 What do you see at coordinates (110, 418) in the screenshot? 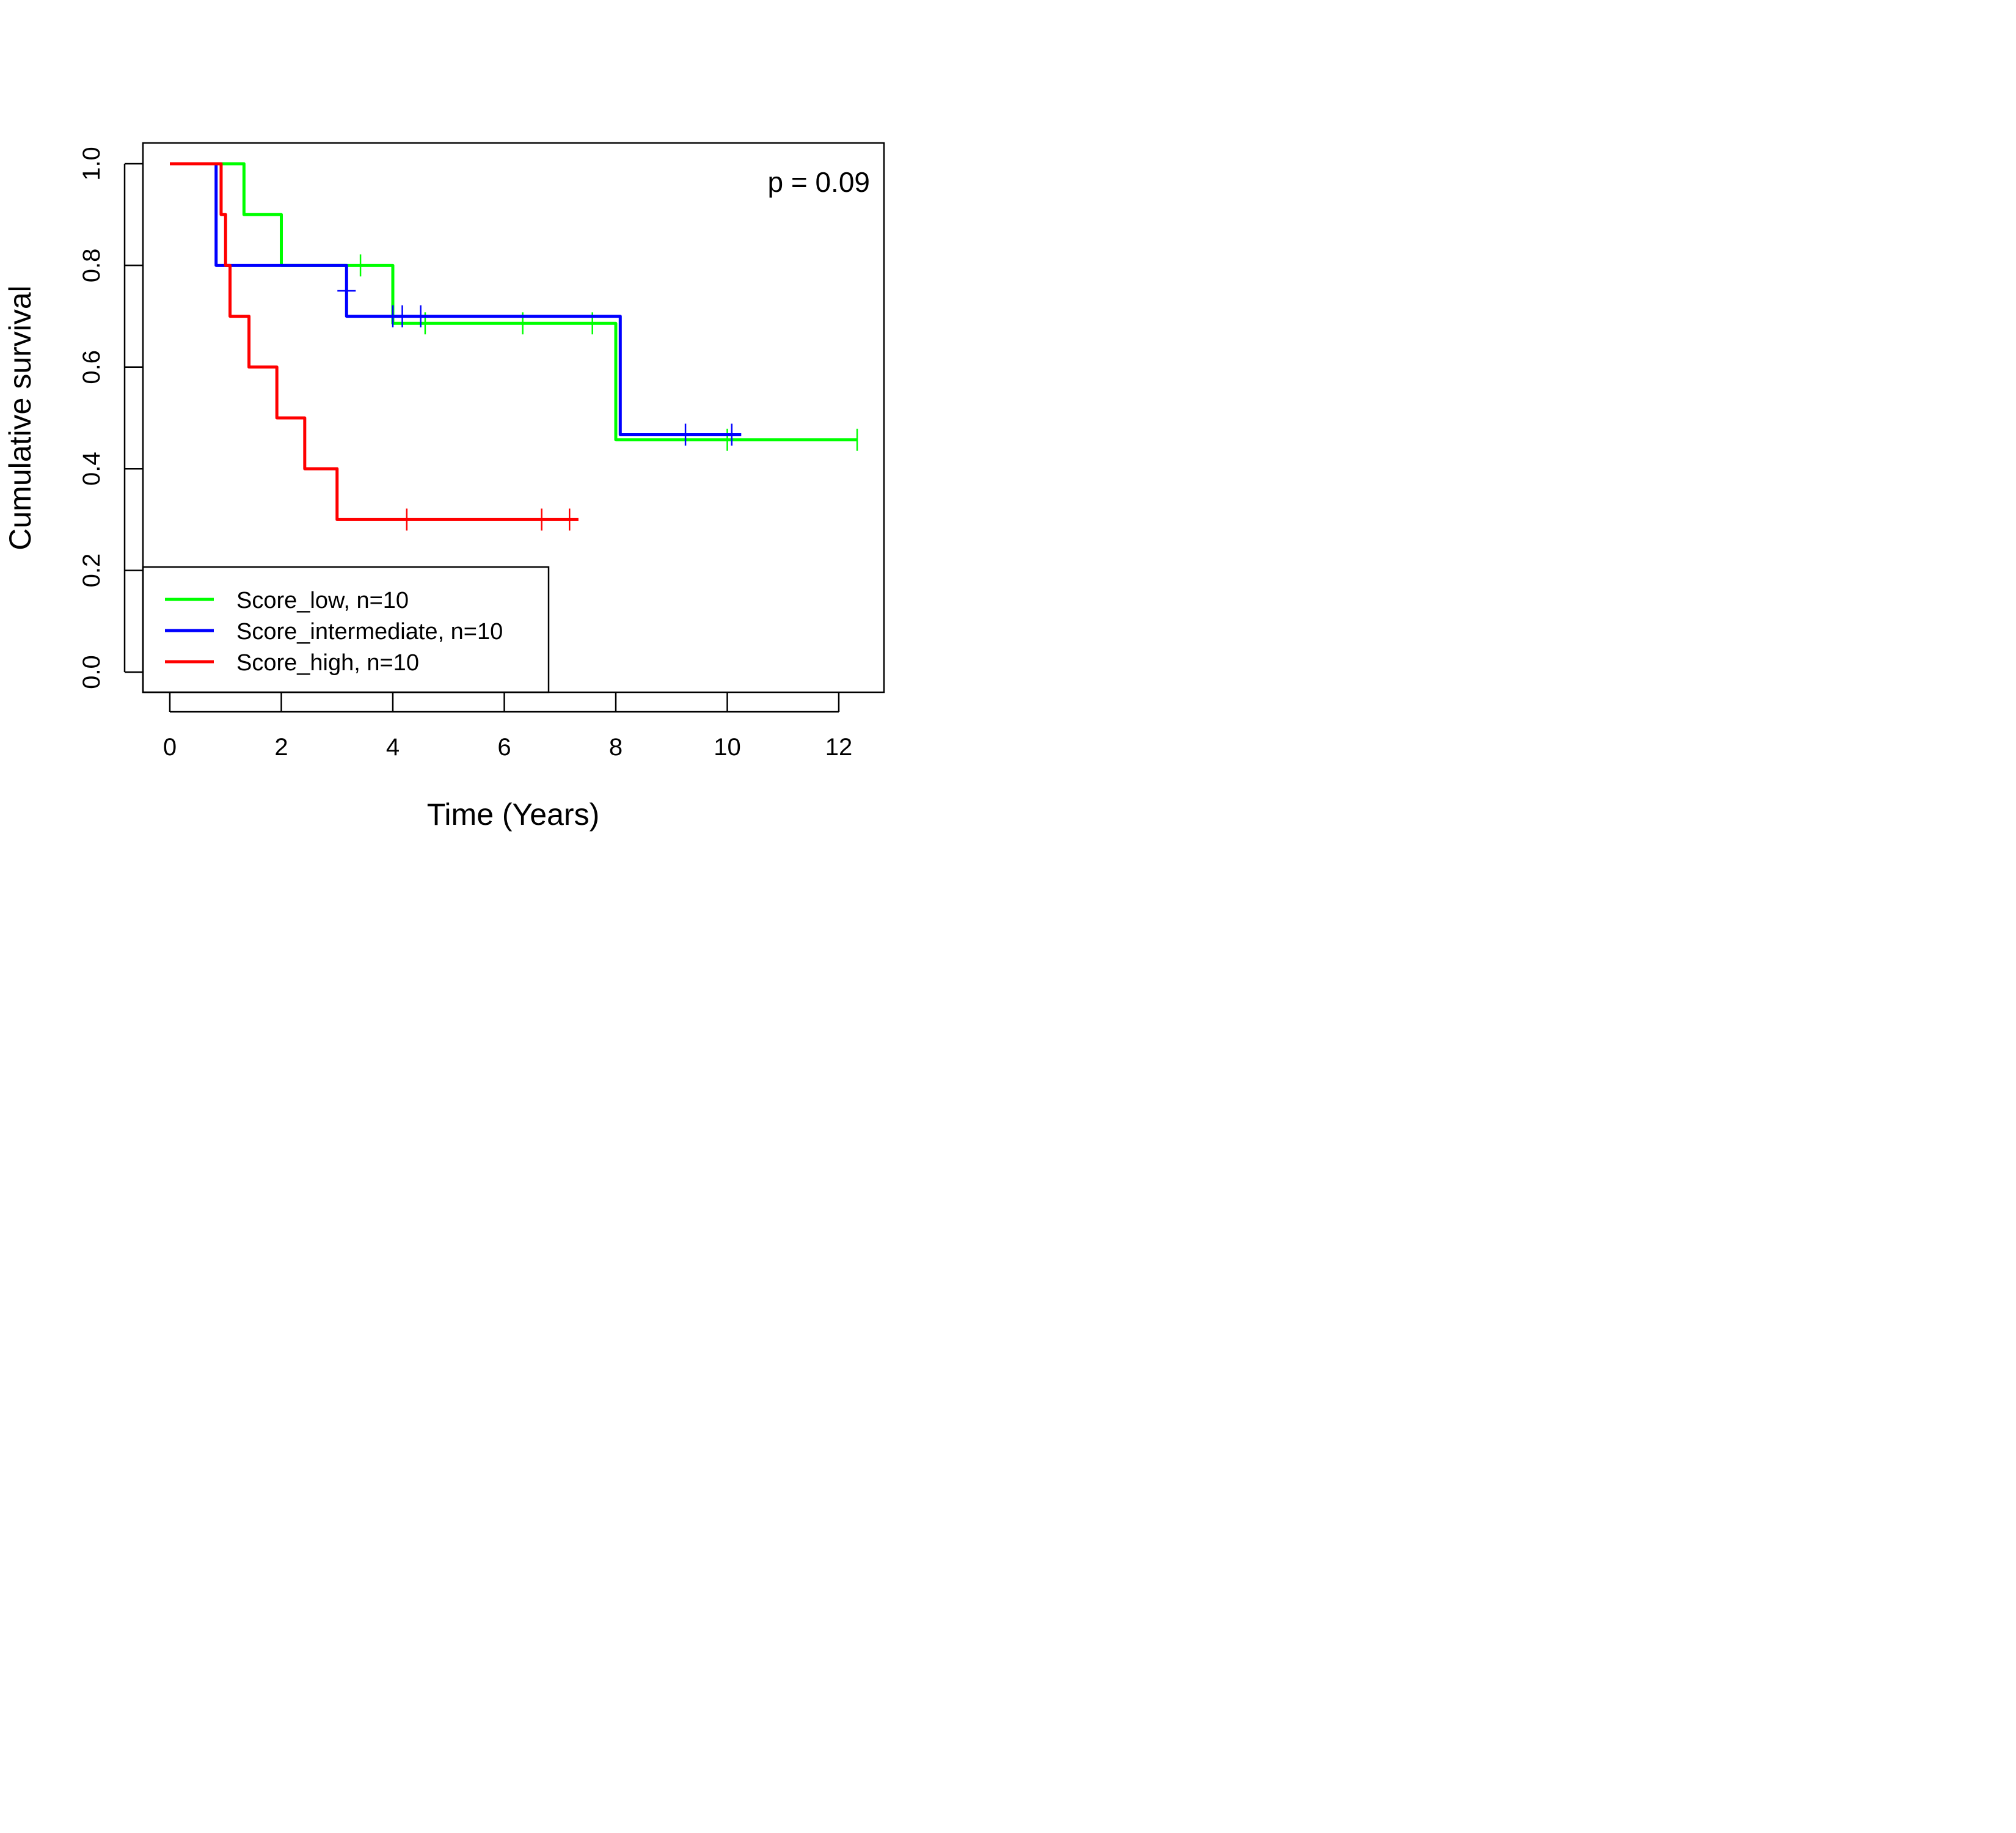
I see `y-axis: 0.0 0.2 0.4 0.6 0.8 1.0` at bounding box center [110, 418].